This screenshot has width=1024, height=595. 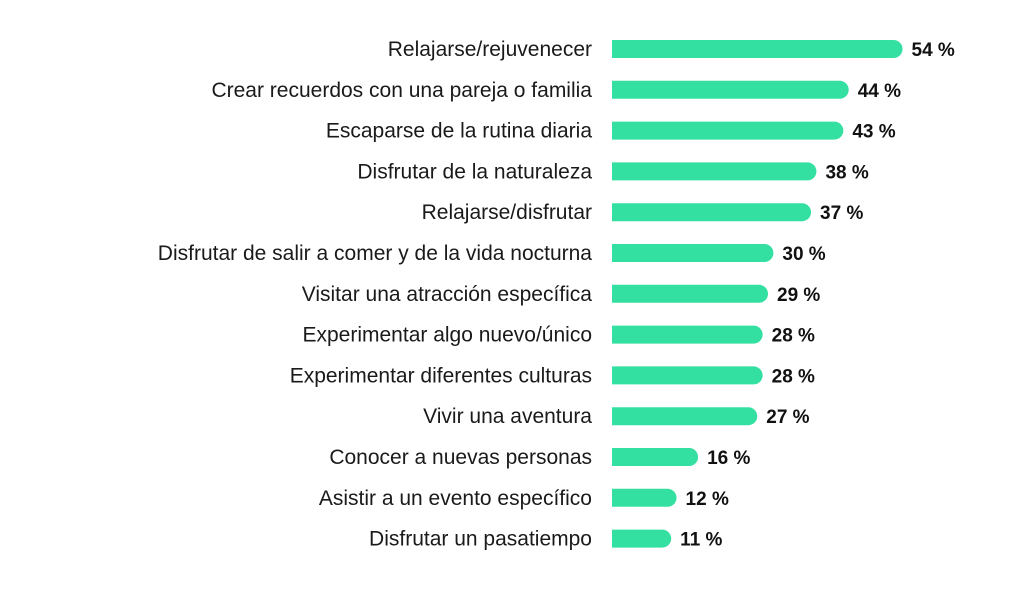 I want to click on category-label: Disfrutar un pasatiempo, so click(x=480, y=539).